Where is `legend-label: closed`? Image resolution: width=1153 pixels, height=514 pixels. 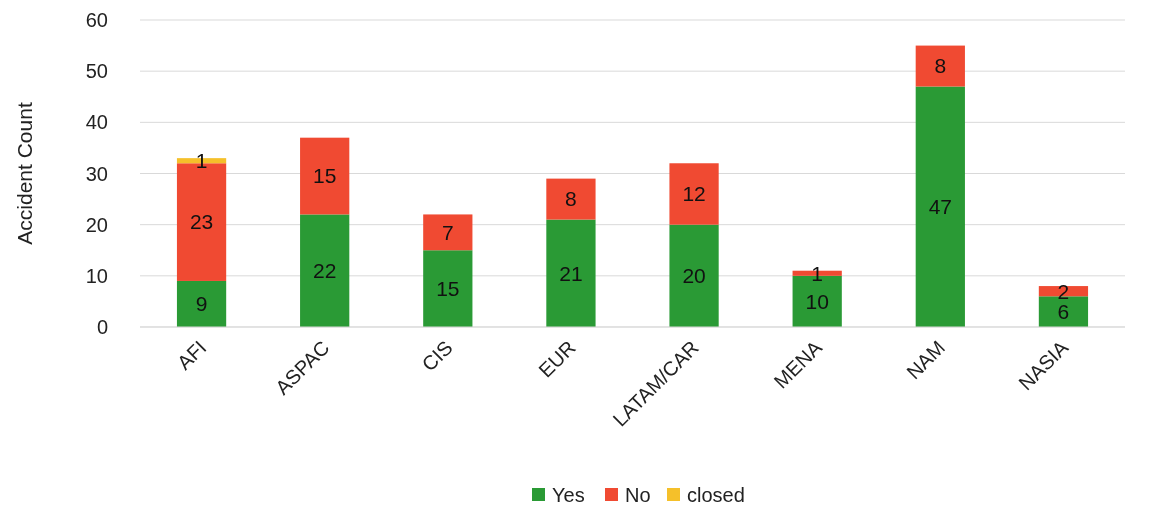
legend-label: closed is located at coordinates (716, 495).